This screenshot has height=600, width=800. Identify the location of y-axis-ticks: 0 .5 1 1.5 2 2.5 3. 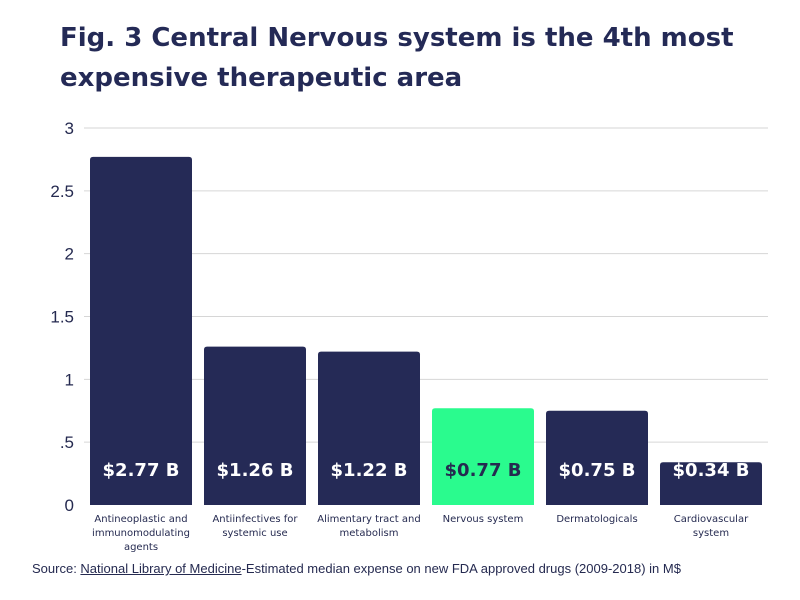
(62, 317).